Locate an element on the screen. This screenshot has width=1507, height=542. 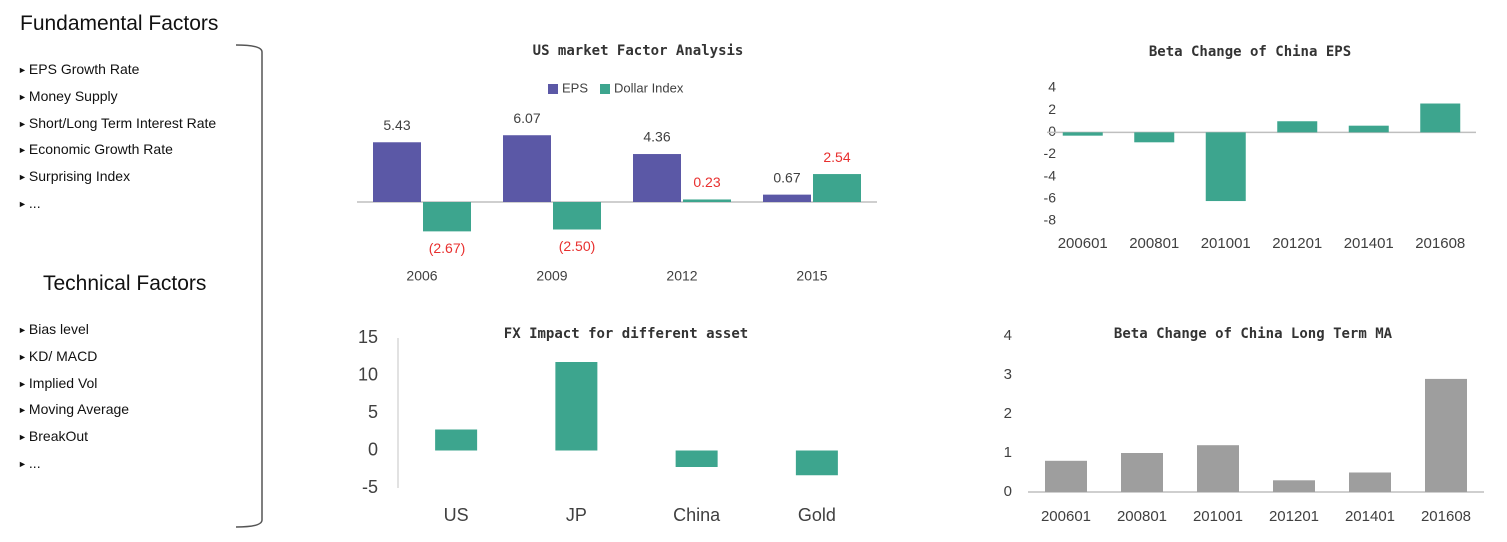
data-label: 5.43 is located at coordinates (396, 125).